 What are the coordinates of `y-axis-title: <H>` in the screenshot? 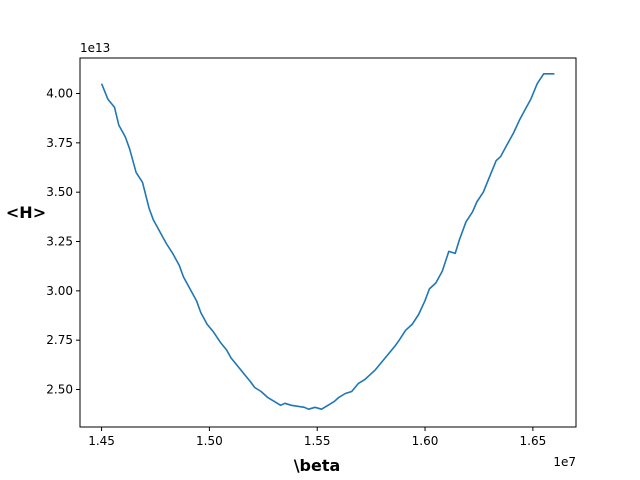 It's located at (26, 212).